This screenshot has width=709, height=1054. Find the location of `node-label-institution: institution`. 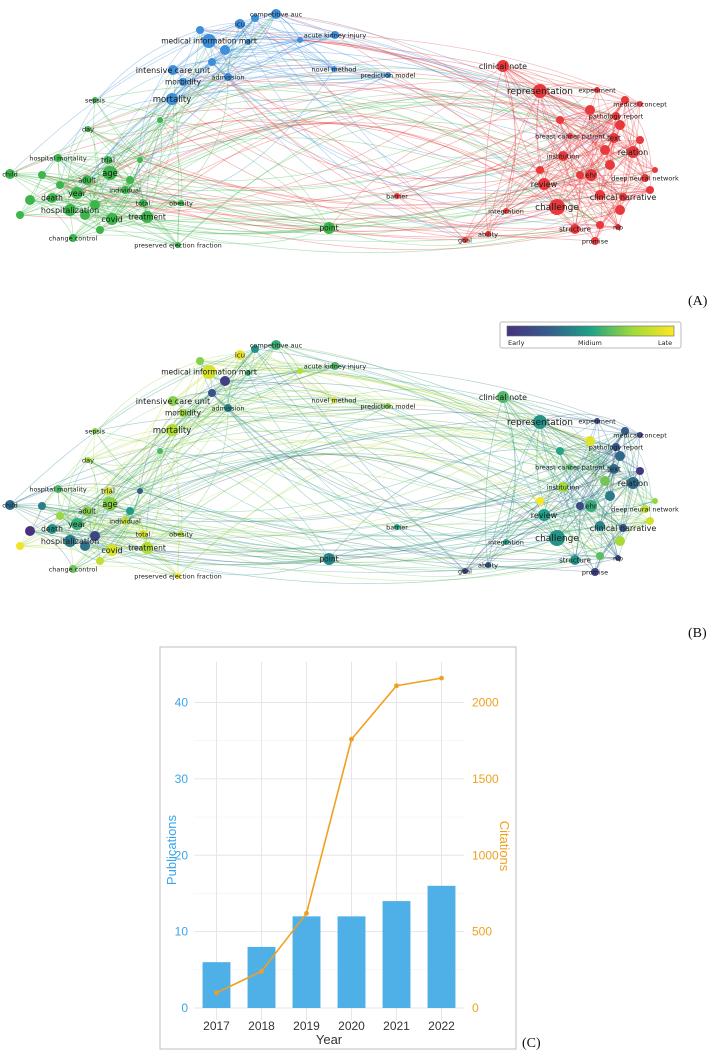

node-label-institution: institution is located at coordinates (563, 487).